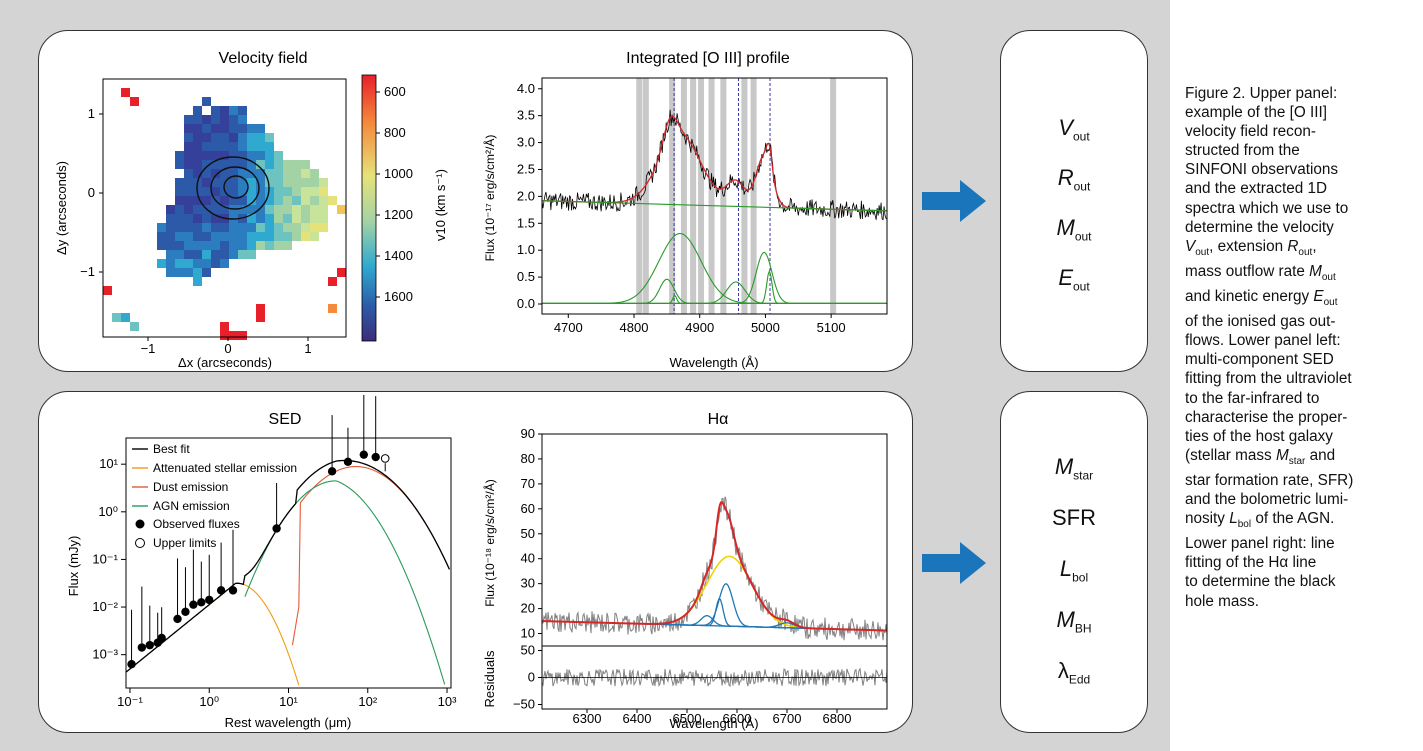  I want to click on legend-best-fit: Best fit, so click(171, 449).